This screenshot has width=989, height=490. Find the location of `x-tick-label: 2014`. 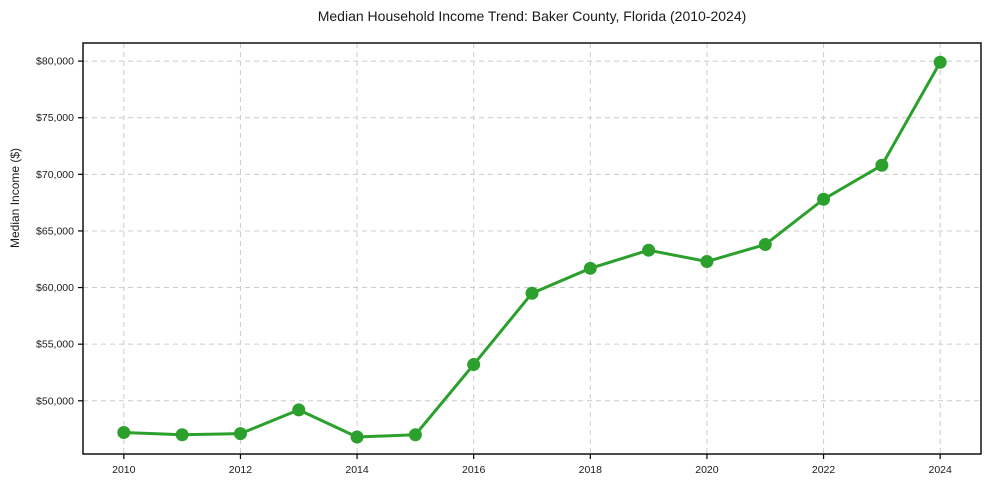

x-tick-label: 2014 is located at coordinates (357, 470).